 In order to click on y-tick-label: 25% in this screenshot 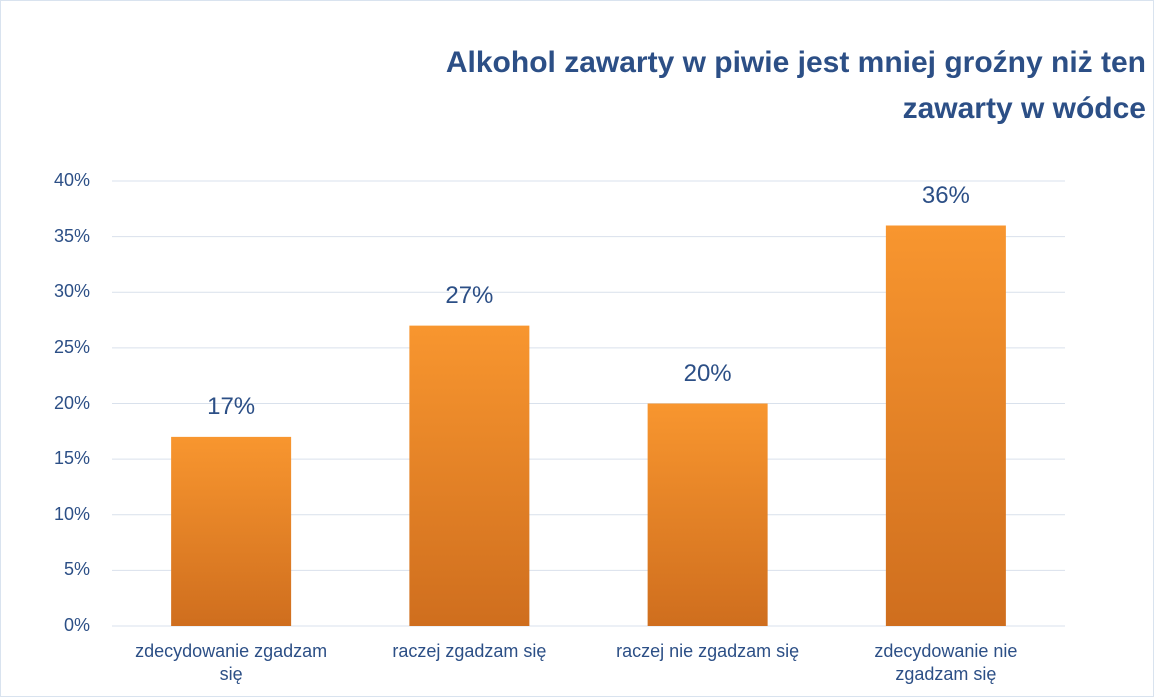, I will do `click(71, 346)`.